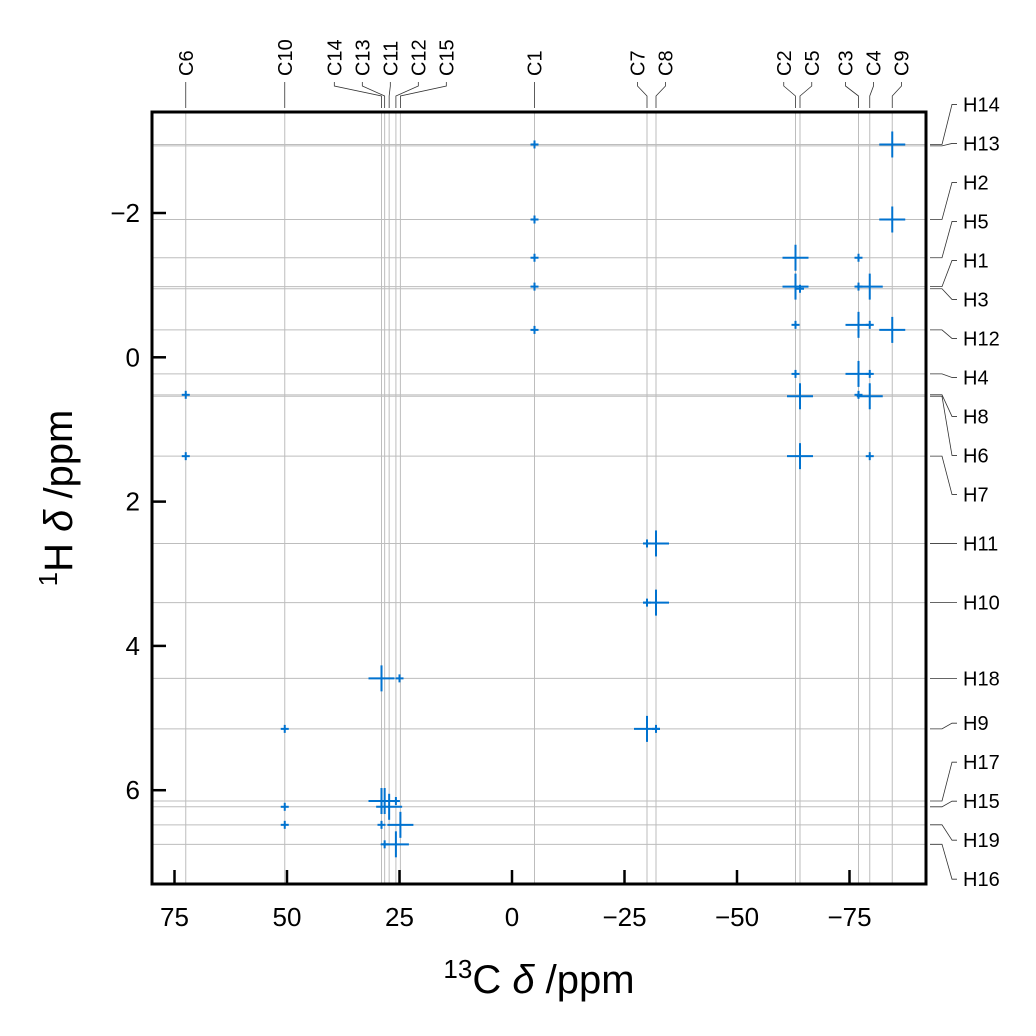 Image resolution: width=1036 pixels, height=1036 pixels. What do you see at coordinates (981, 105) in the screenshot?
I see `proton-label-h14: H14` at bounding box center [981, 105].